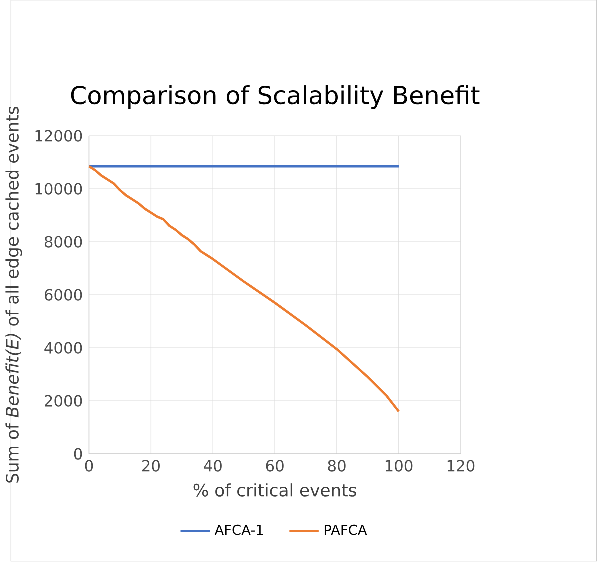 This screenshot has width=597, height=562. What do you see at coordinates (275, 98) in the screenshot?
I see `chart-title: Comparison of Scalability Benefit` at bounding box center [275, 98].